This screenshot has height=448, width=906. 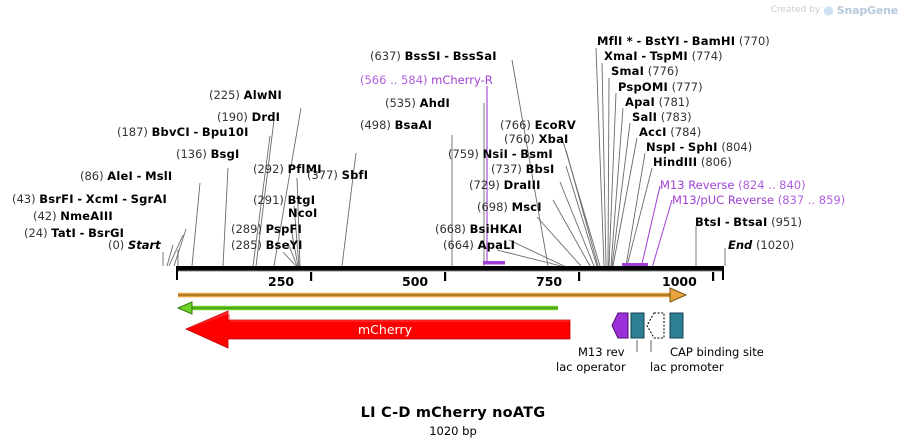 I want to click on primer-label-m13-reverse: M13 Reverse (824 .. 840), so click(x=733, y=185).